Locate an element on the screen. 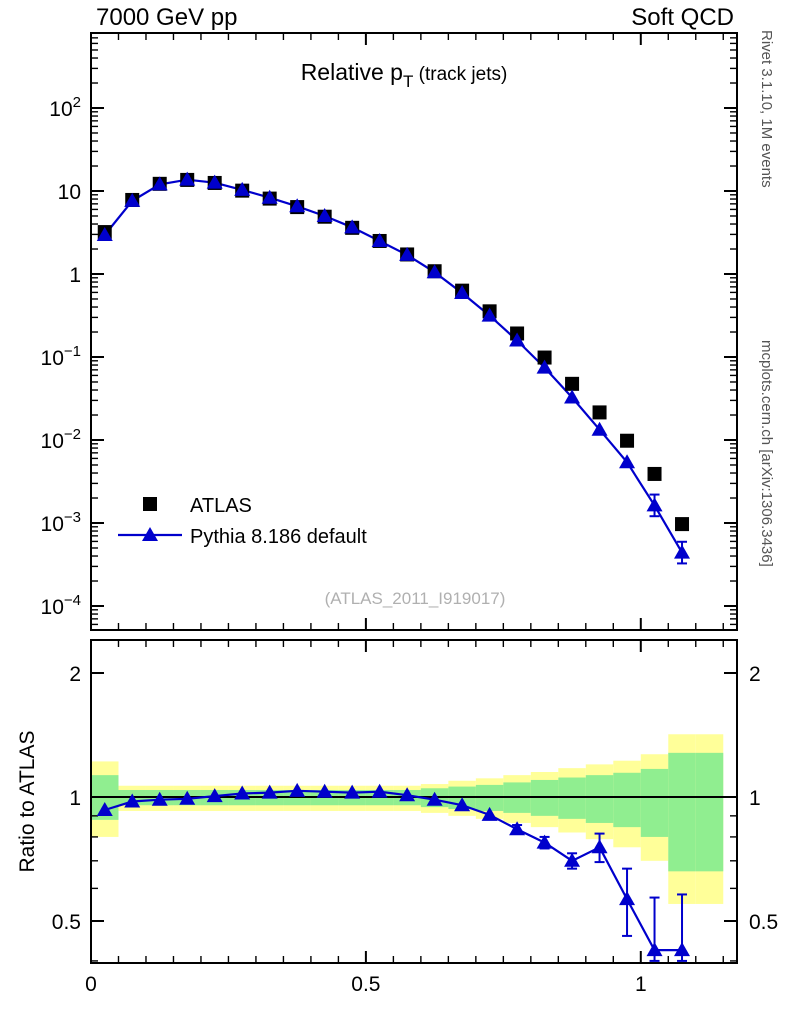 This screenshot has width=786, height=1024. legend-label-pythia: Pythia 8.186 default is located at coordinates (278, 537).